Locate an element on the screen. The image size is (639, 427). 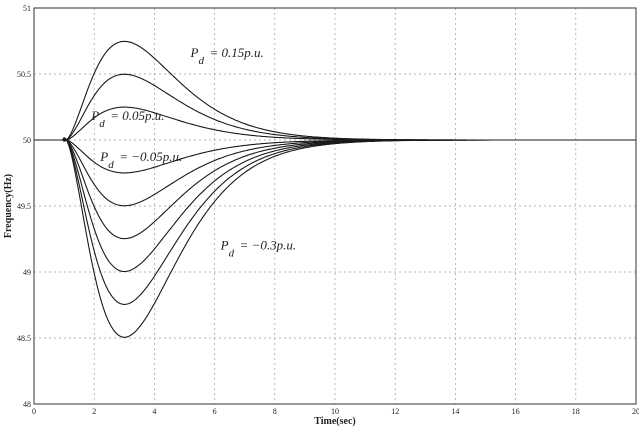
x-tick-label: 6 is located at coordinates (215, 411).